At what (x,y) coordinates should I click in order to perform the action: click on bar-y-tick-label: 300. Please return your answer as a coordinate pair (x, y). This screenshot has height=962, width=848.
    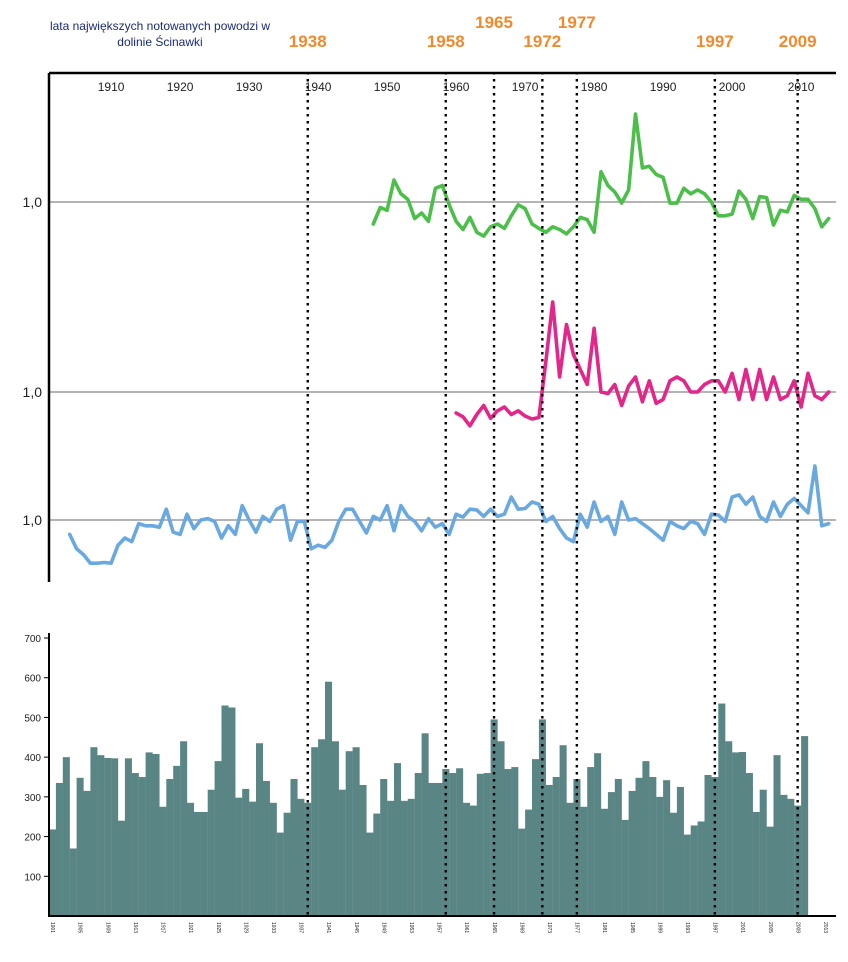
    Looking at the image, I should click on (32, 798).